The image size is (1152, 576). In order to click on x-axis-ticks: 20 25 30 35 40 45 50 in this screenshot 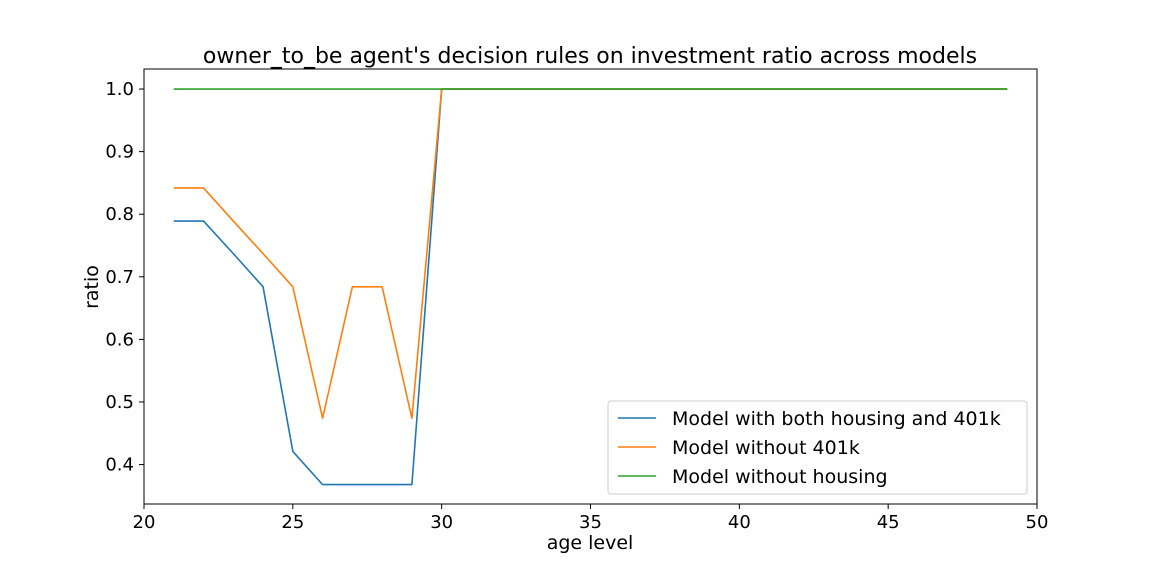, I will do `click(591, 518)`.